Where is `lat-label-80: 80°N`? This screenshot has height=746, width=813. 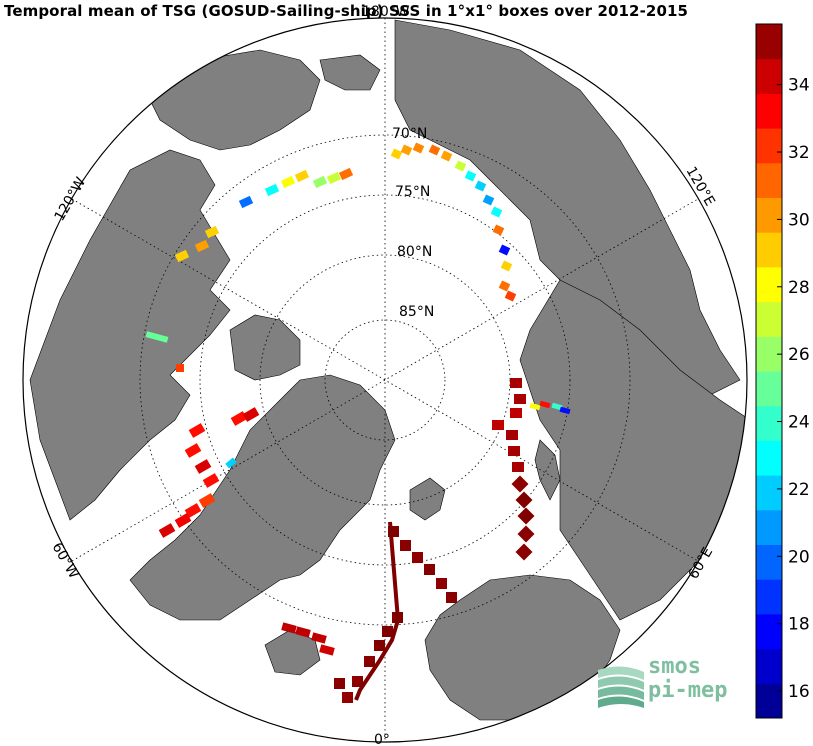
lat-label-80: 80°N is located at coordinates (414, 252).